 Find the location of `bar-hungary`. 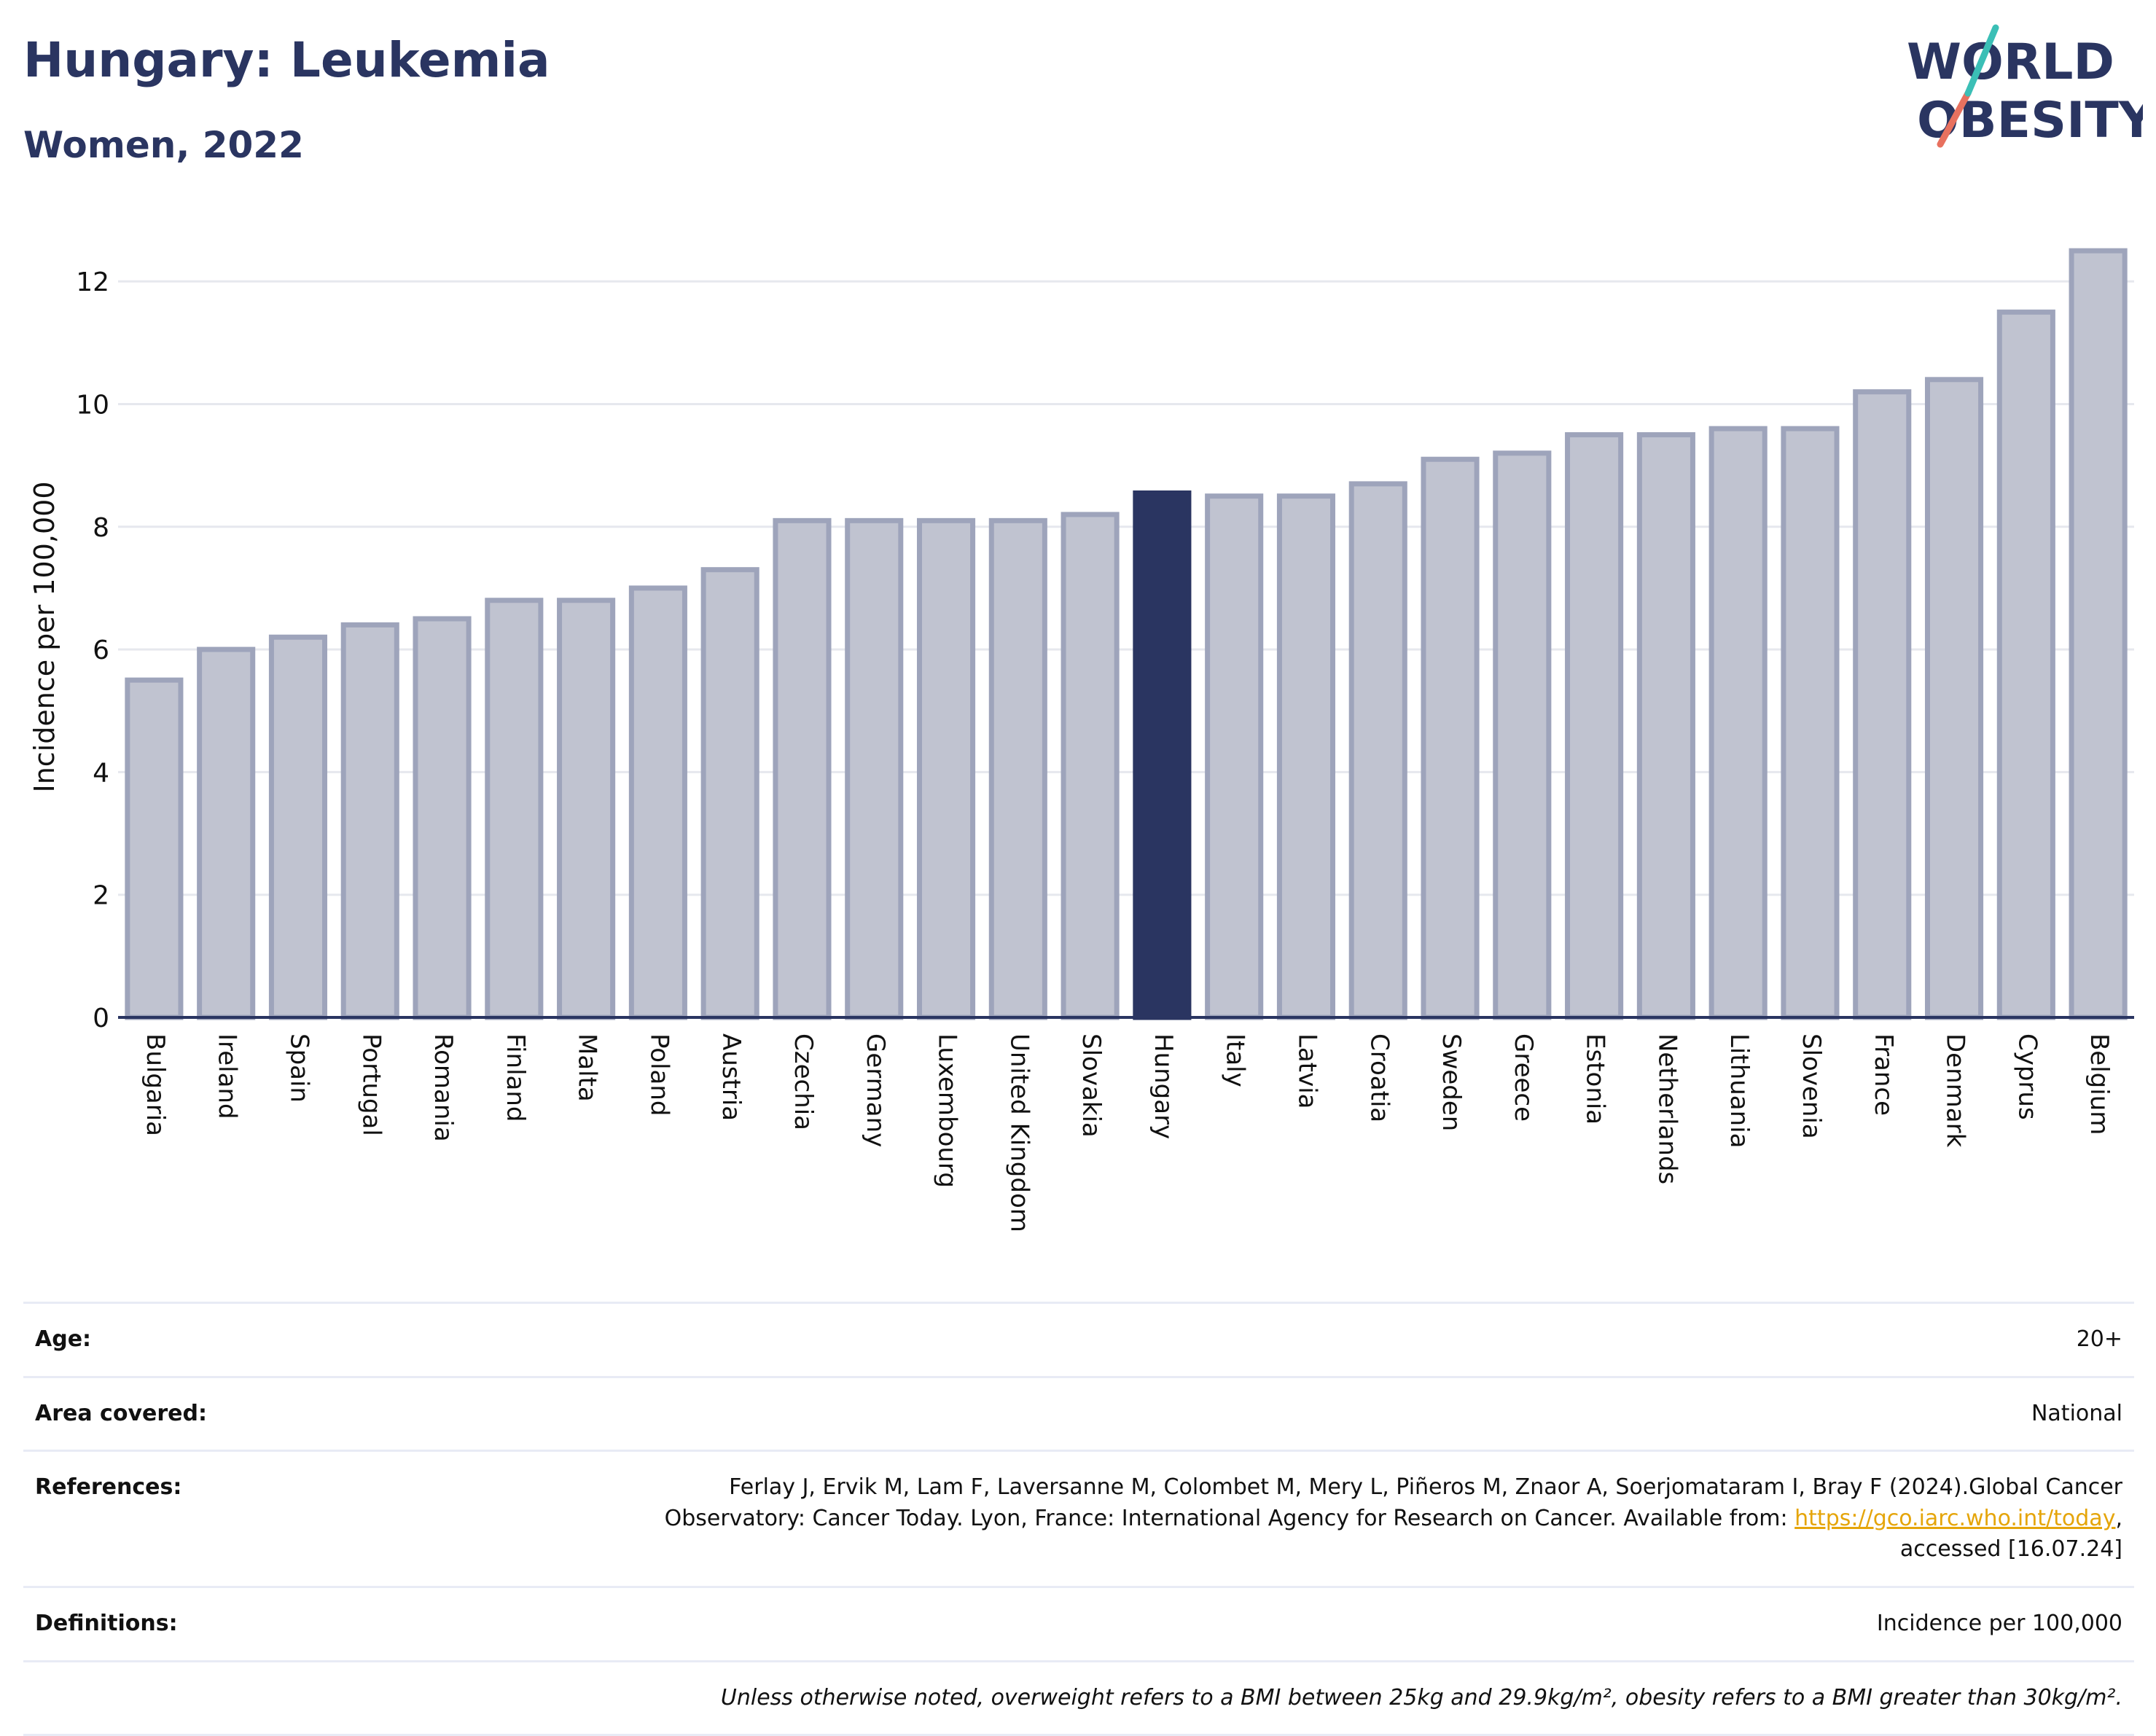

bar-hungary is located at coordinates (1162, 755).